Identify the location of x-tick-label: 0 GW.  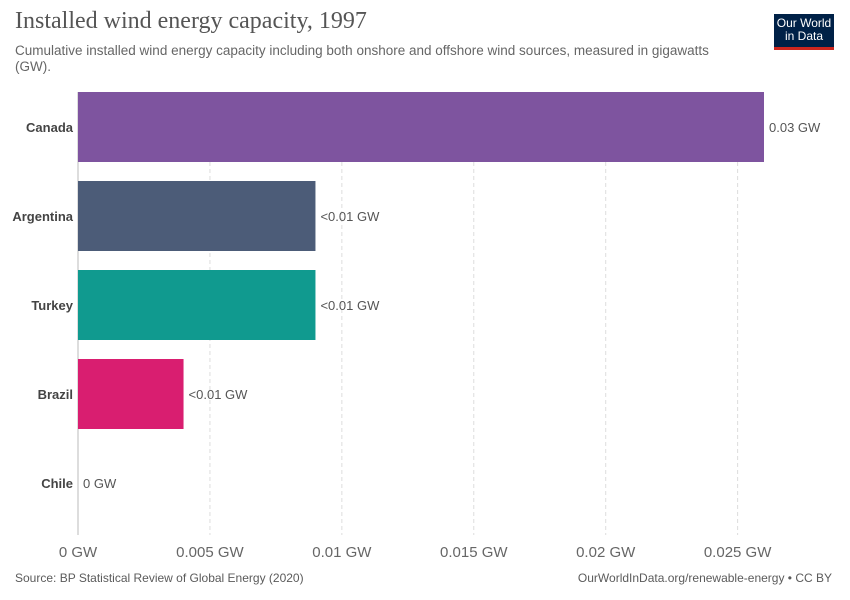
(78, 552).